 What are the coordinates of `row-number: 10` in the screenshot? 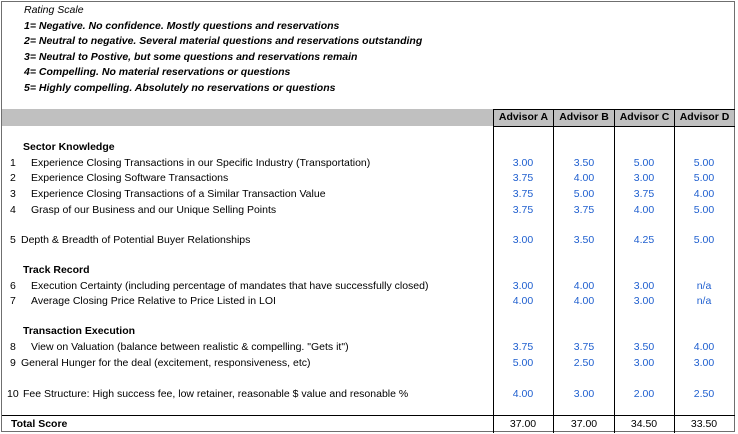 It's located at (13, 394).